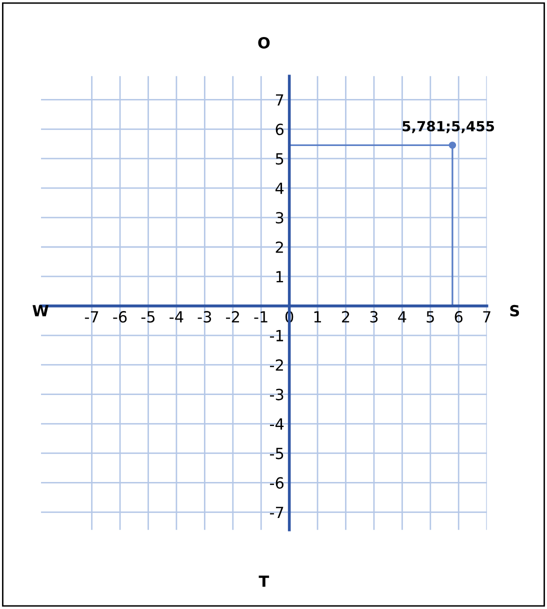  What do you see at coordinates (277, 454) in the screenshot?
I see `y-tick-label: -5` at bounding box center [277, 454].